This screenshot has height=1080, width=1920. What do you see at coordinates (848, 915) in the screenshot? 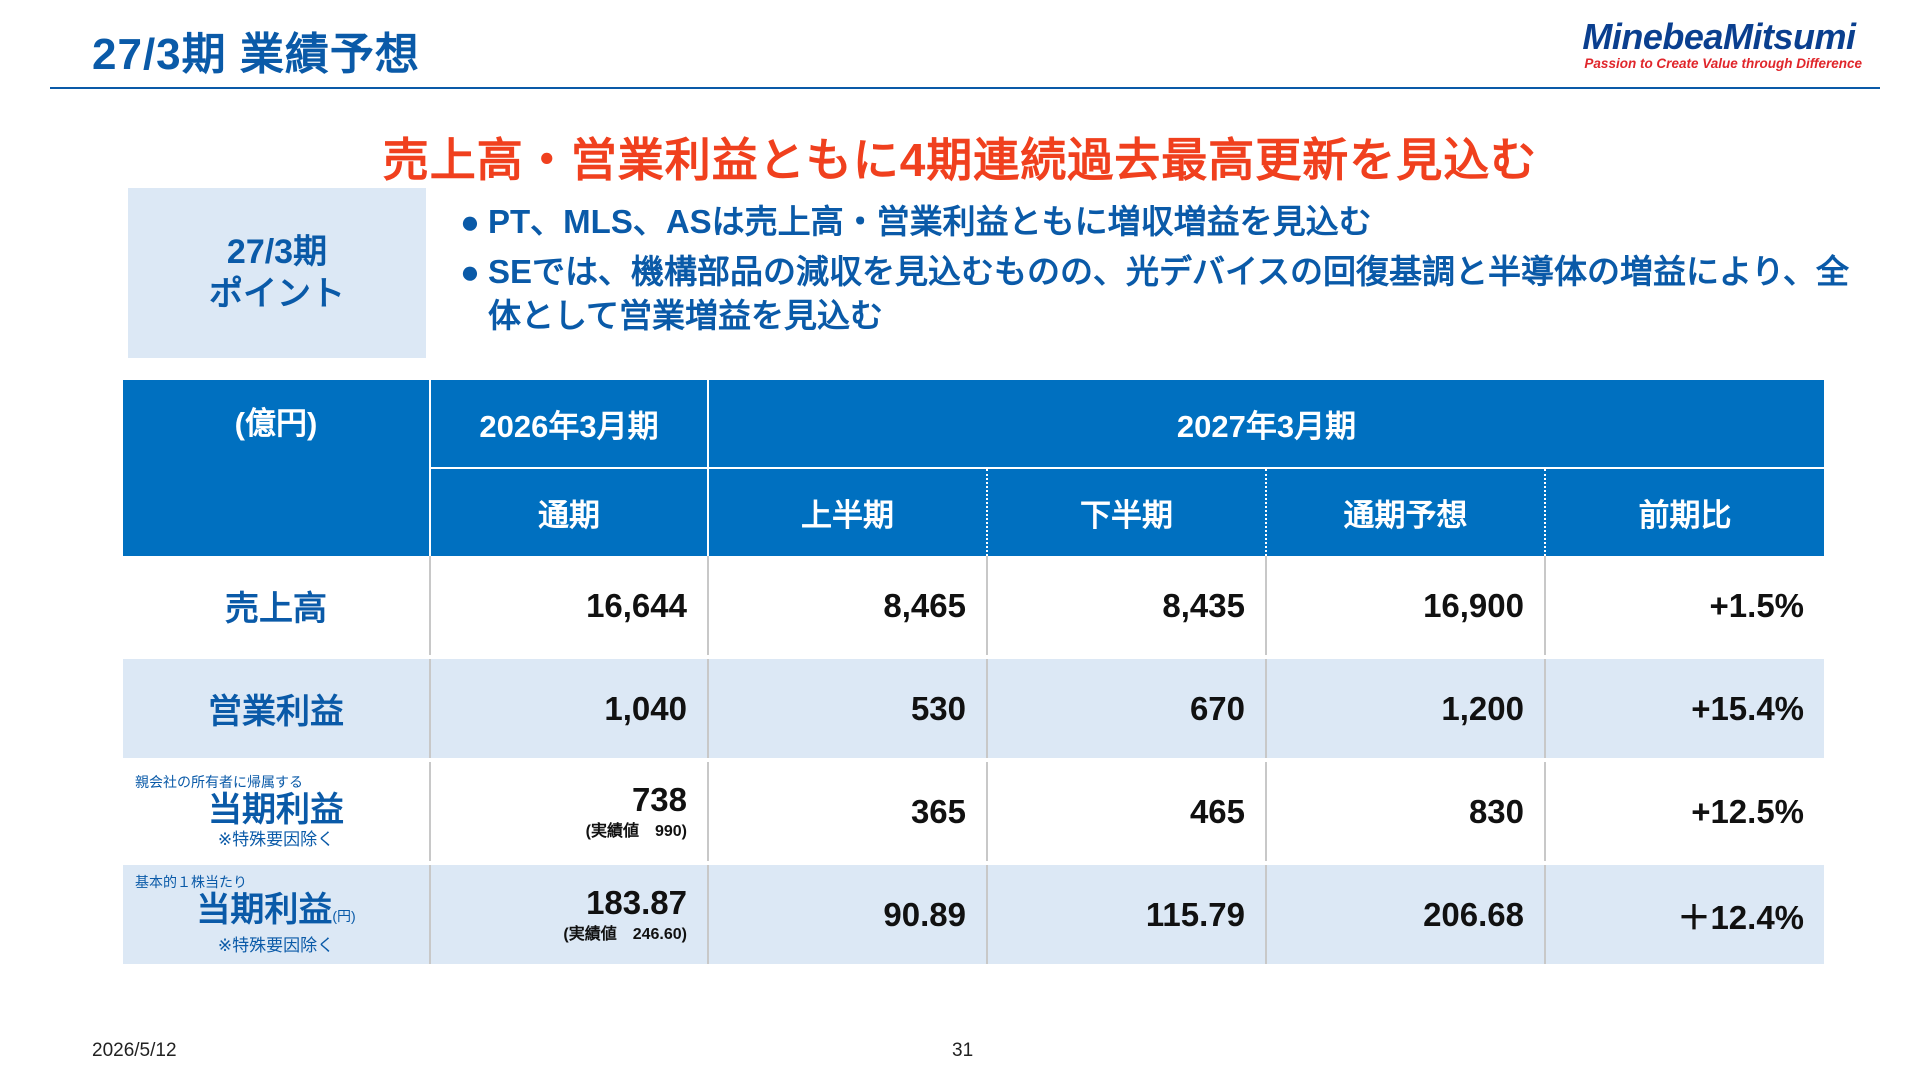
I see `table-cell: 90.89` at bounding box center [848, 915].